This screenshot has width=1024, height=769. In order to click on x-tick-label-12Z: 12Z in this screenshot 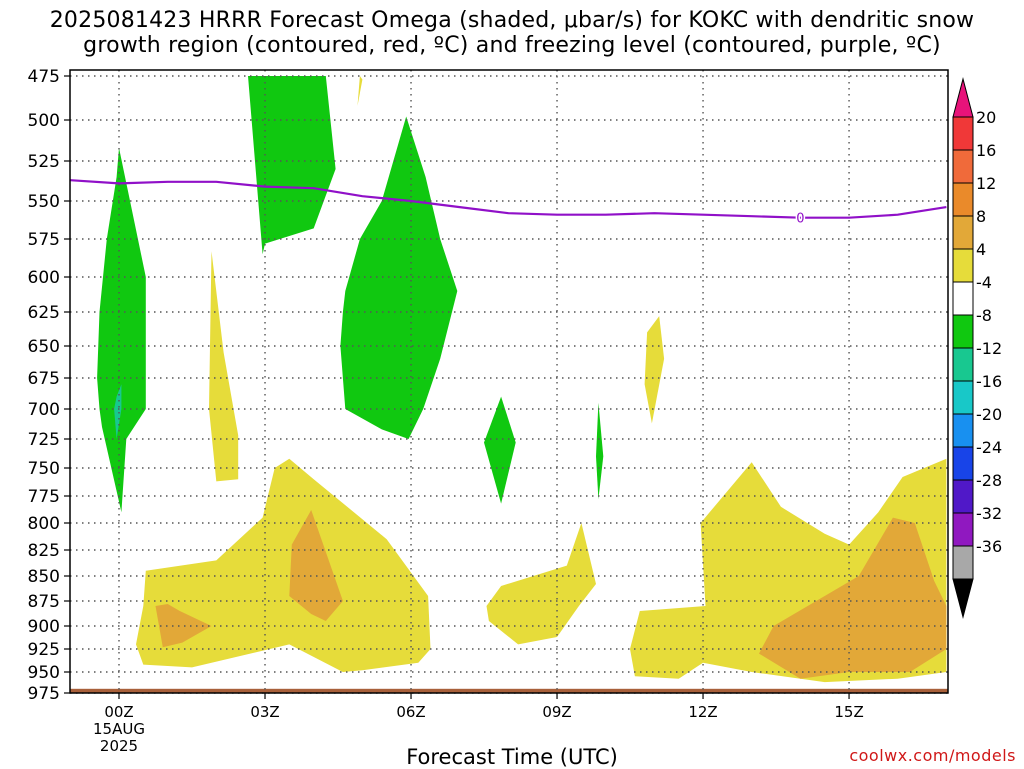, I will do `click(702, 712)`.